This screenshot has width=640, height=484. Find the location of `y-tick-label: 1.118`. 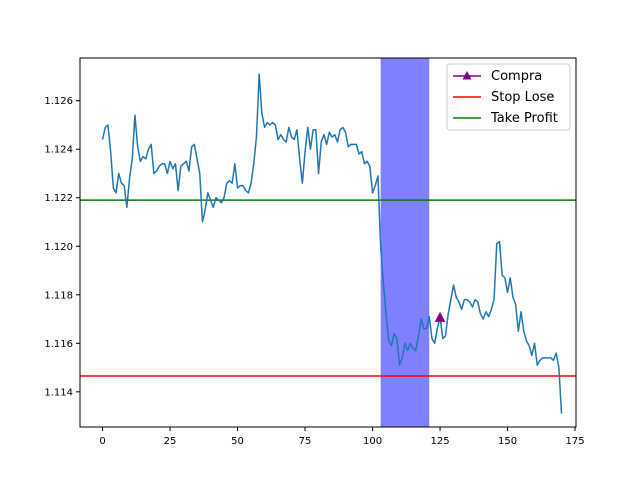

y-tick-label: 1.118 is located at coordinates (58, 295).